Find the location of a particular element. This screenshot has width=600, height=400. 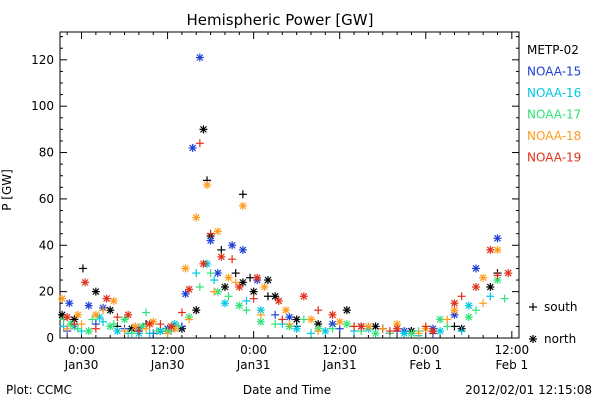

x-axis-label: Date and Time is located at coordinates (287, 390).